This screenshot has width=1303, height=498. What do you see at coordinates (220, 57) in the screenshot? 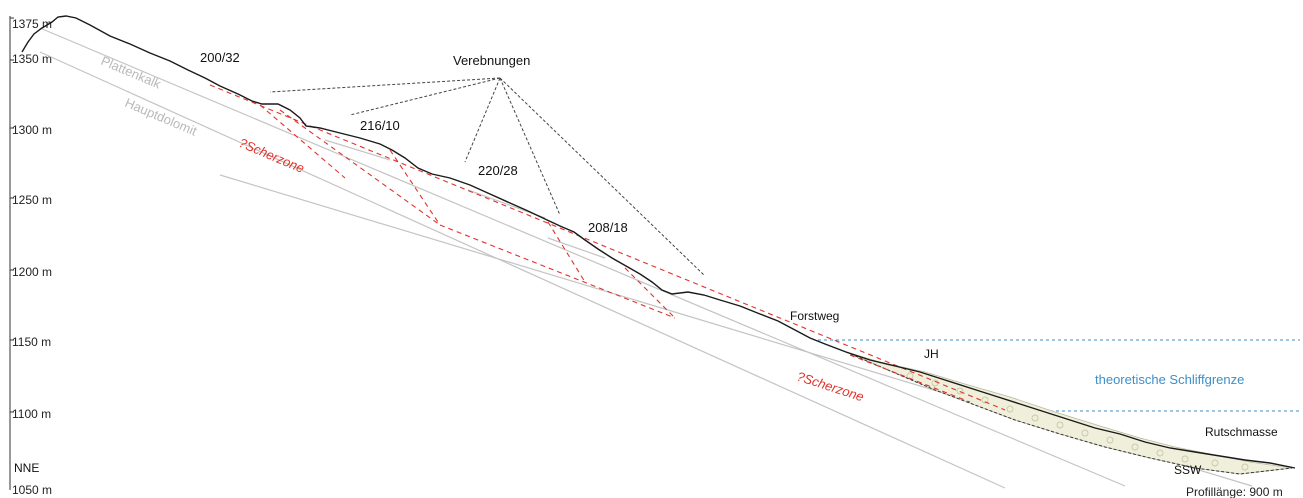
I see `dip-measurement-1: 200/32` at bounding box center [220, 57].